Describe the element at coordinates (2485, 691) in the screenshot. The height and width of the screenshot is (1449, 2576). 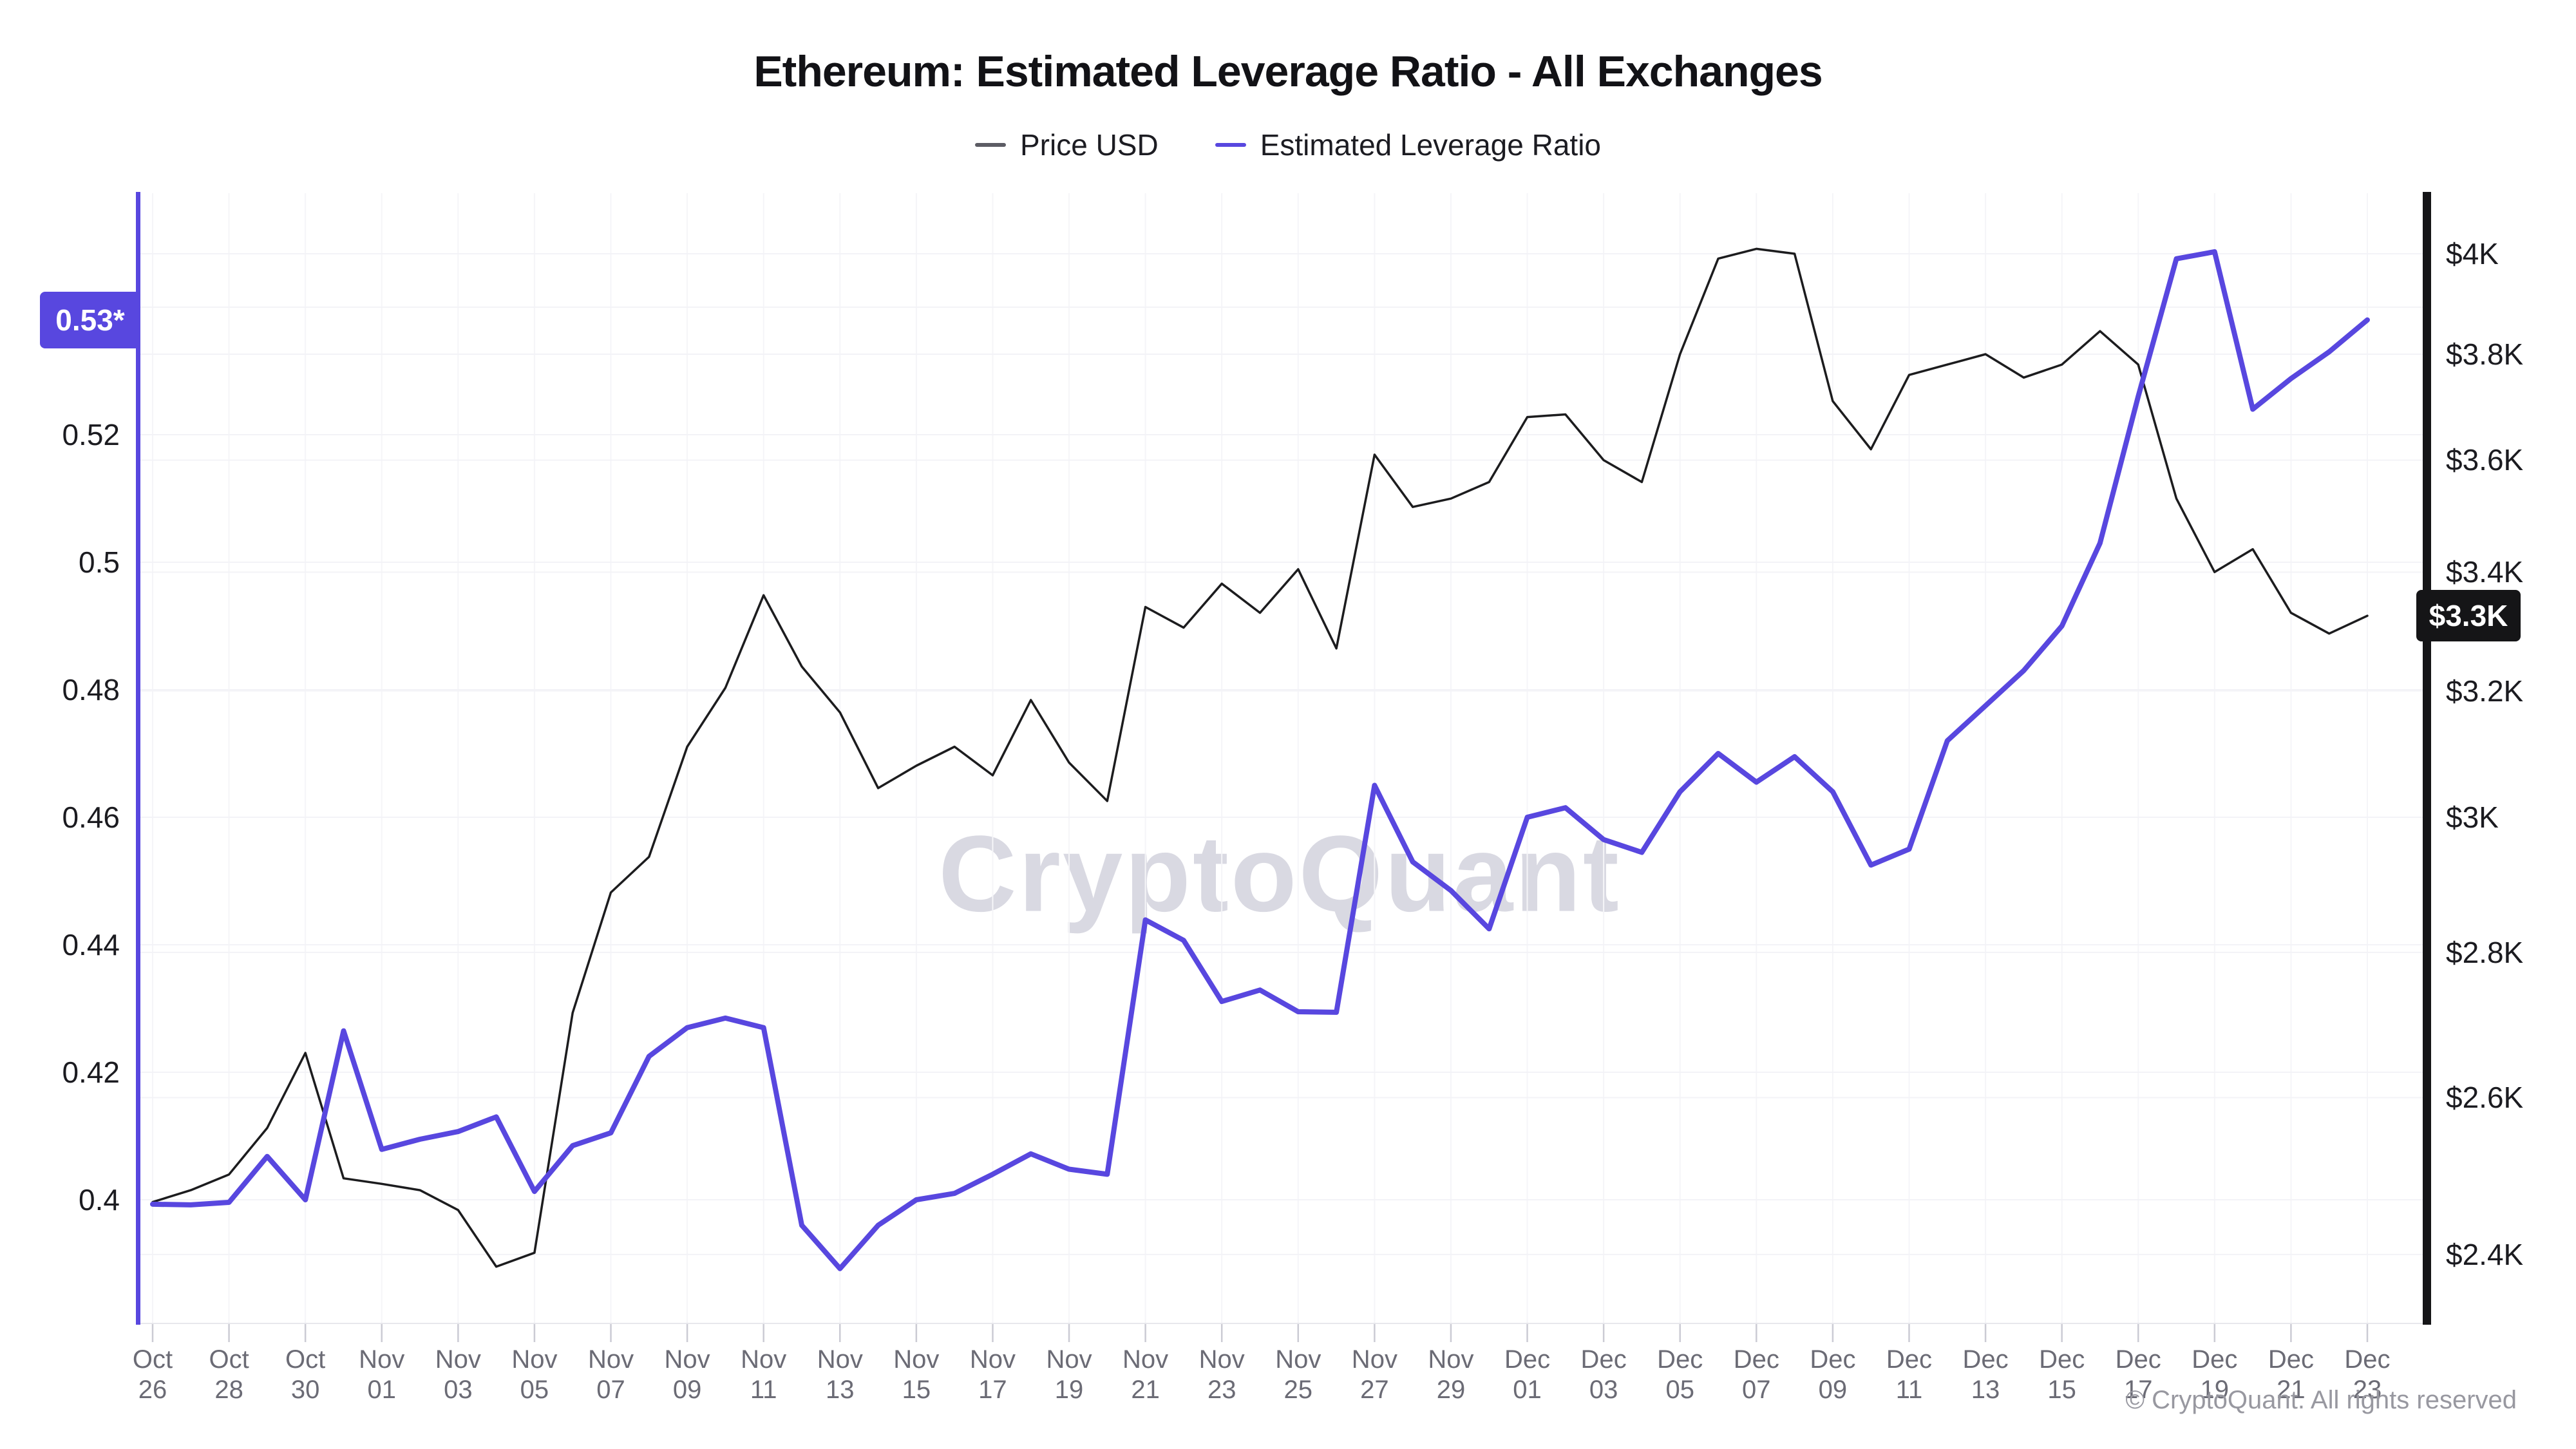
I see `right-axis-tick-label: $3.2K` at that location.